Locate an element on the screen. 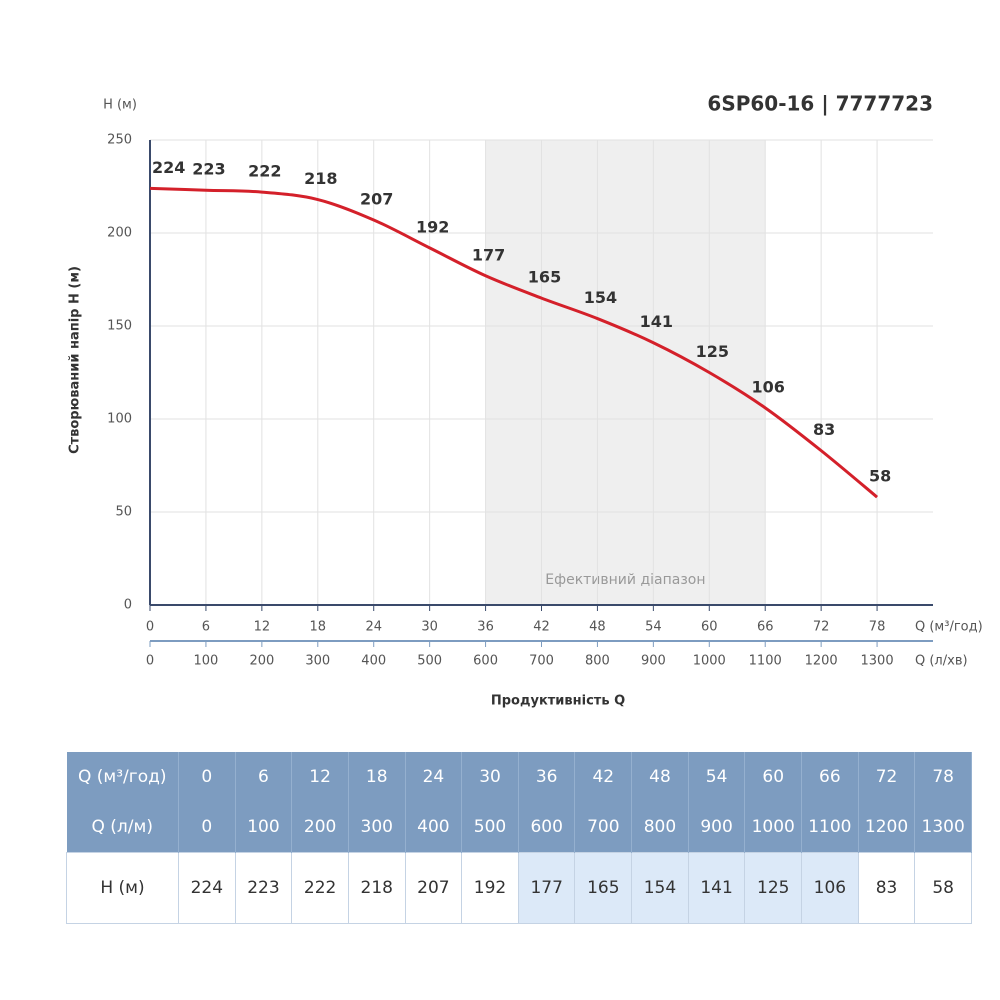 The width and height of the screenshot is (1000, 1000). table-cell: 600 is located at coordinates (547, 827).